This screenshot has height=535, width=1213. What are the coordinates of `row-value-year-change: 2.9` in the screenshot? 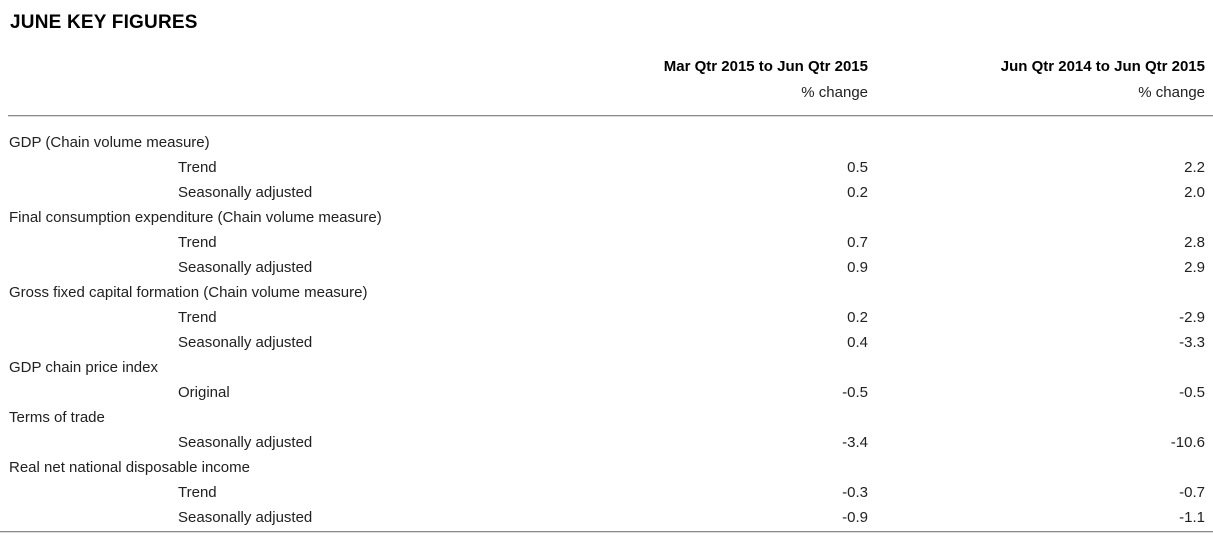 It's located at (1194, 267).